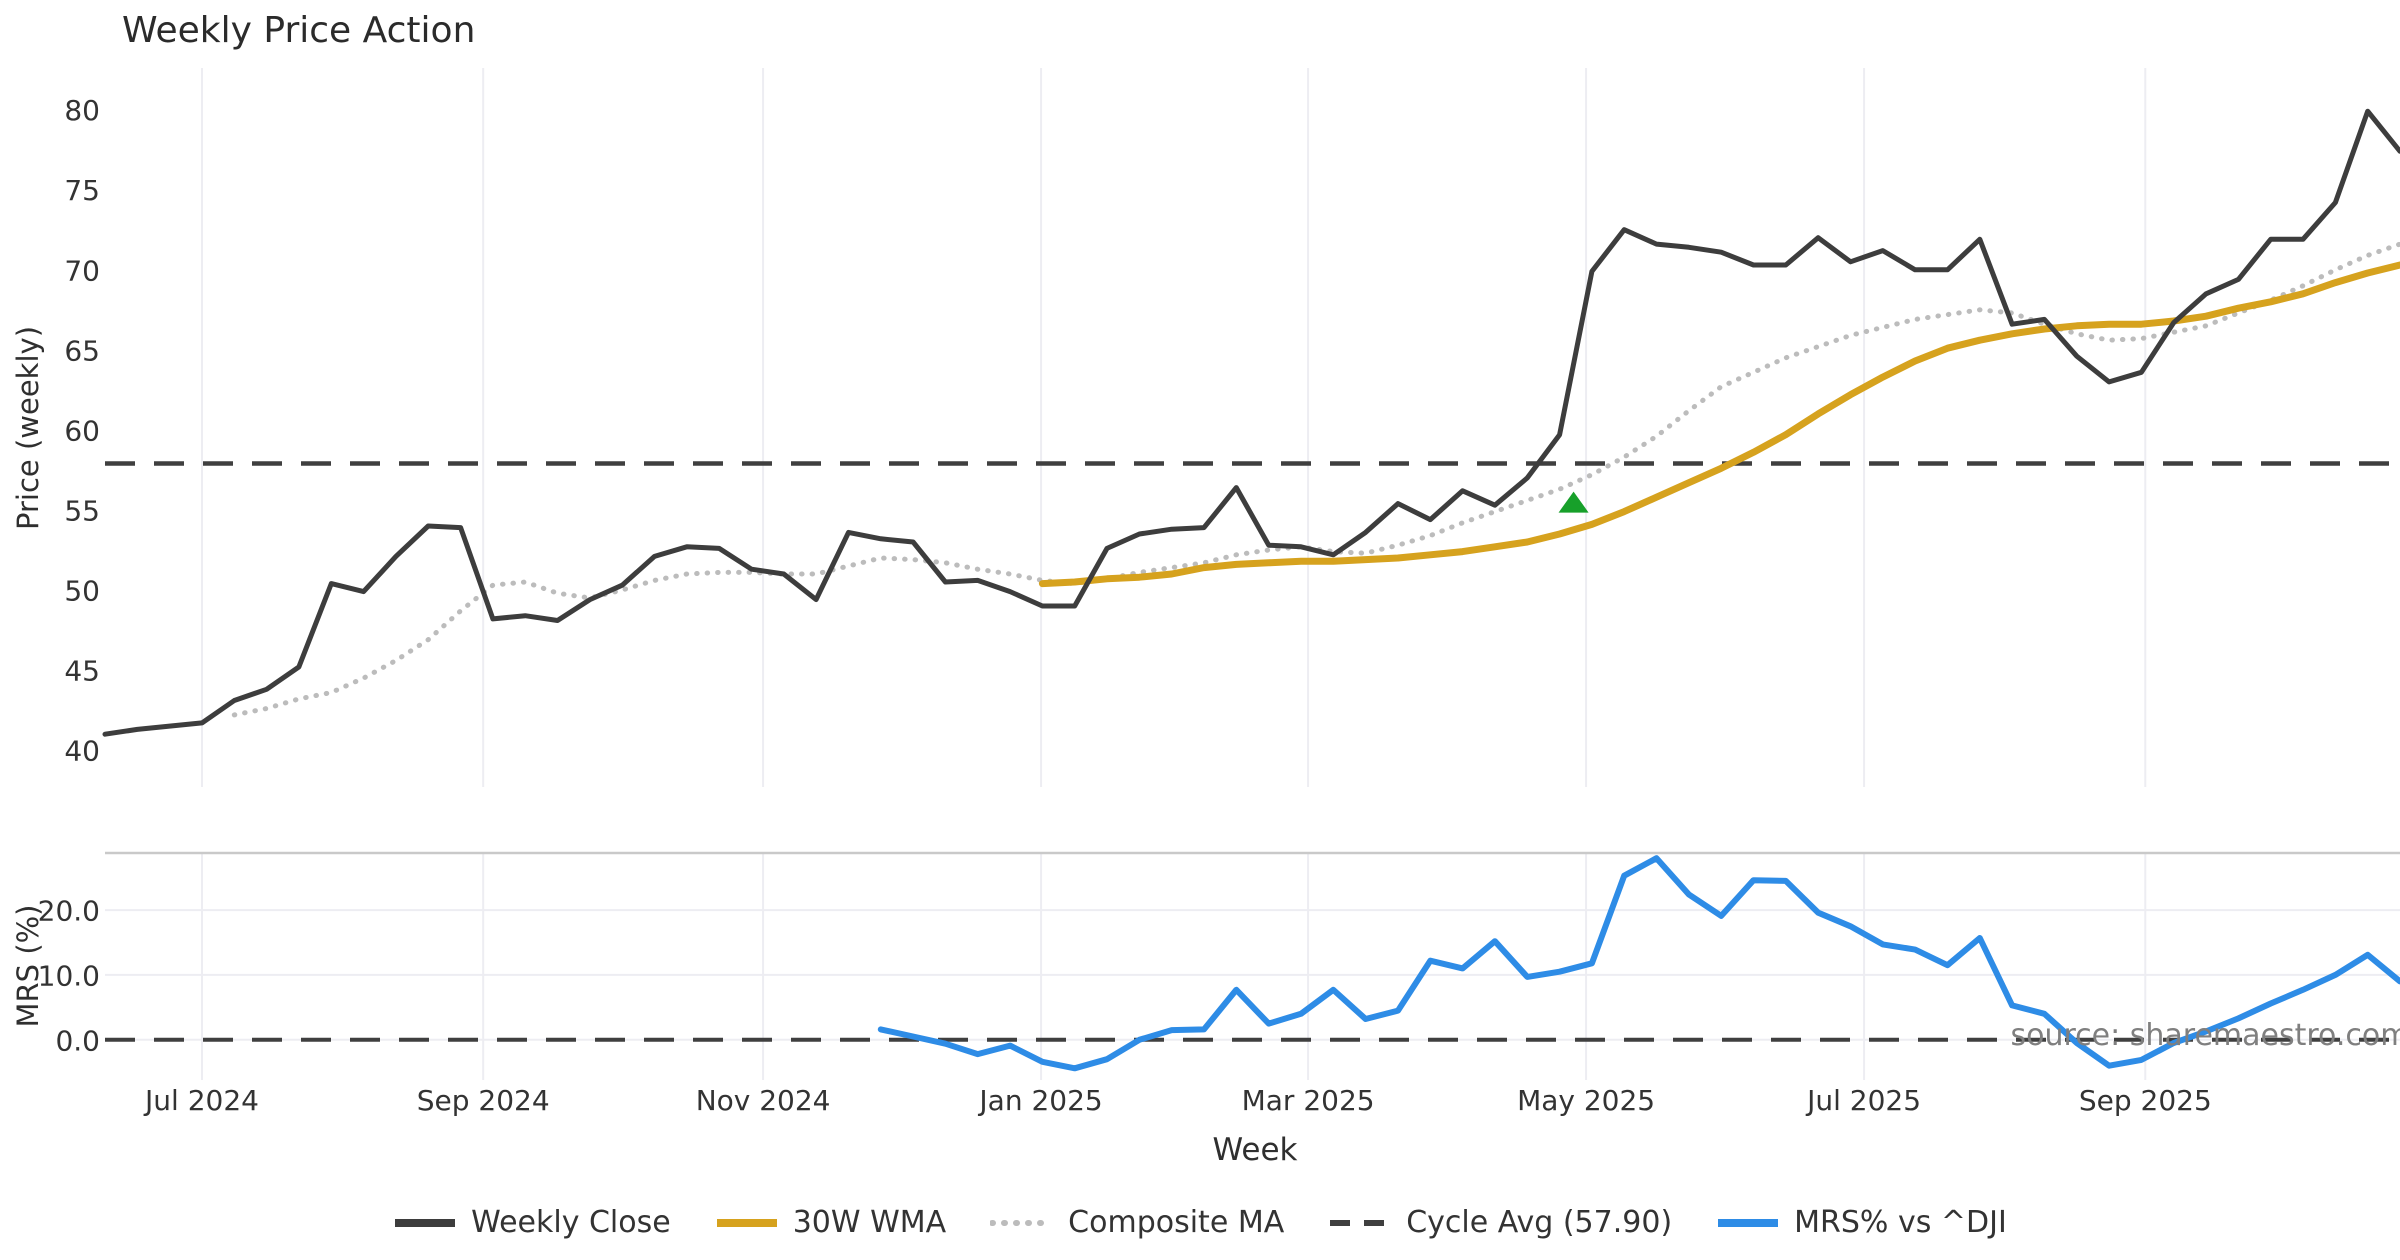 Image resolution: width=2400 pixels, height=1260 pixels. I want to click on source-attribution: source: sharemaestro.com, so click(2205, 1035).